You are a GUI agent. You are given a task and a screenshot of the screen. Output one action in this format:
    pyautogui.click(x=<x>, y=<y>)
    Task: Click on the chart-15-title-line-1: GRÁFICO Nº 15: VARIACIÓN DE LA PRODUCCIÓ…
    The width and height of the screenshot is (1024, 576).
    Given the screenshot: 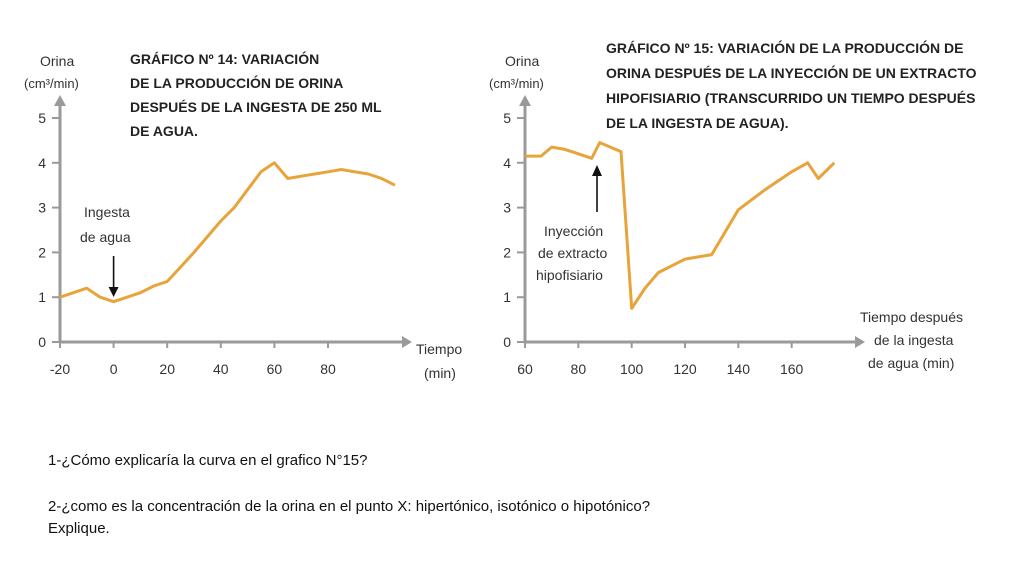 What is the action you would take?
    pyautogui.click(x=784, y=47)
    